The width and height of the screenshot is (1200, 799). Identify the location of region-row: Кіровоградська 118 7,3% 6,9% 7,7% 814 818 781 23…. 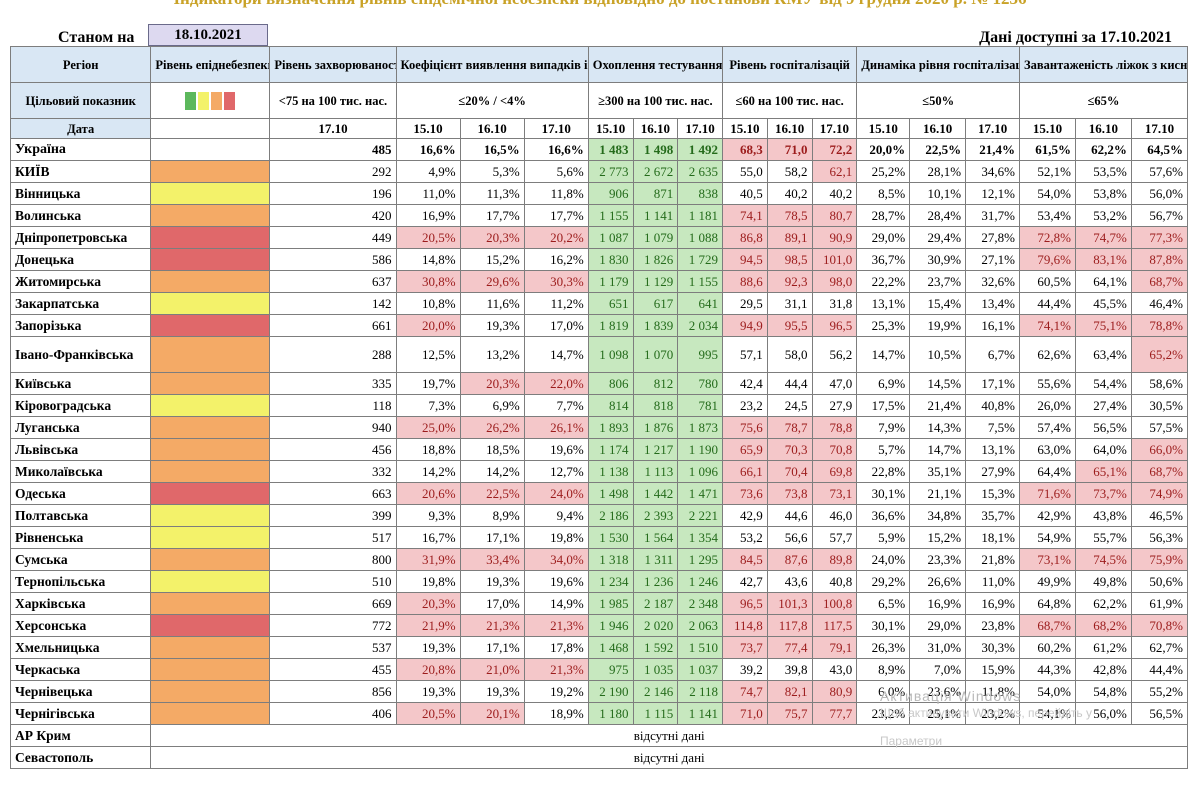
(599, 405).